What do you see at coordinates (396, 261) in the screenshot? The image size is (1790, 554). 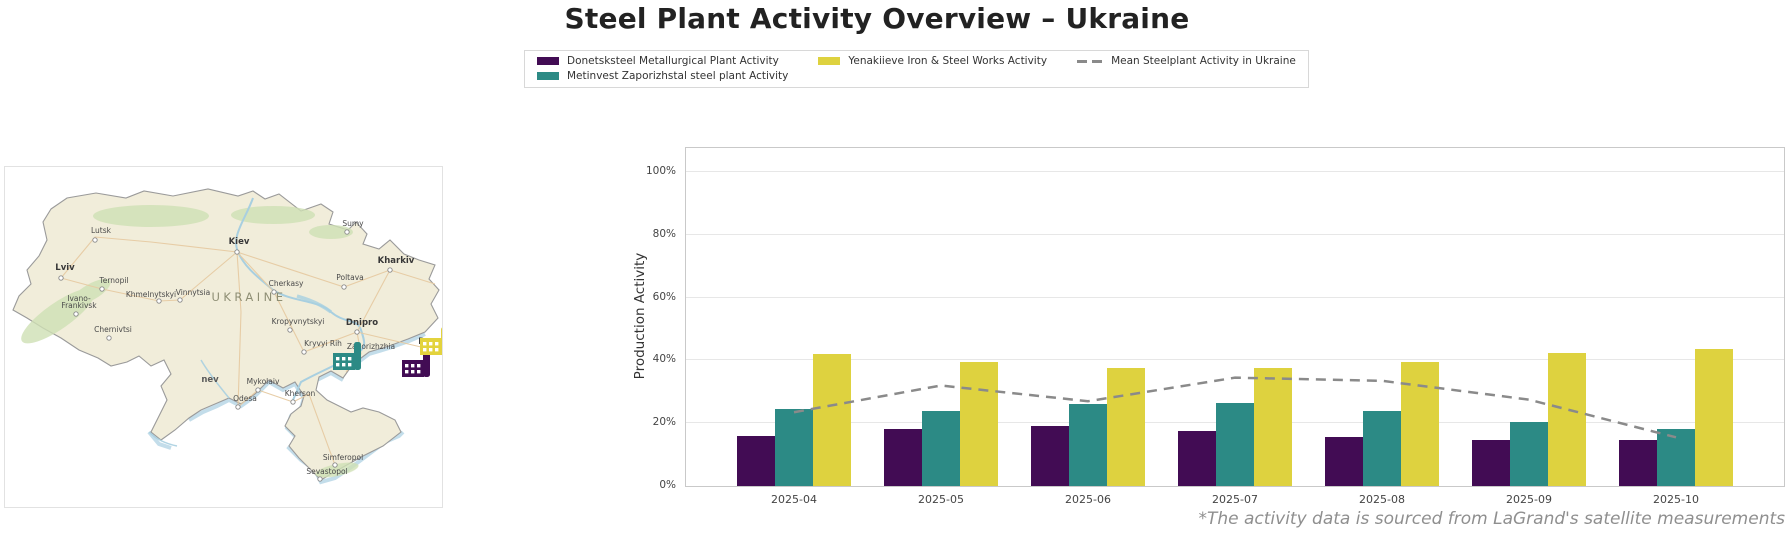 I see `city-label: Kharkiv` at bounding box center [396, 261].